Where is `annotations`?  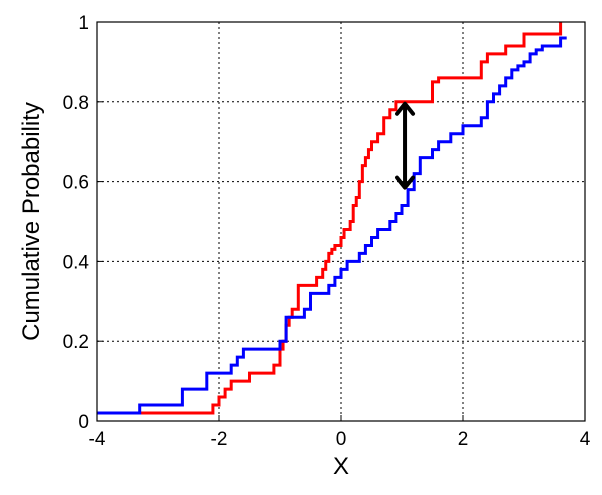
annotations is located at coordinates (405, 145).